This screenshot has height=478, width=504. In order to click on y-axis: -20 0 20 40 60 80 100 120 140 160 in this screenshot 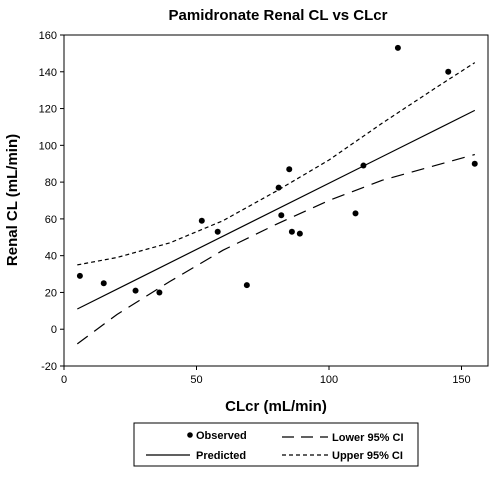, I will do `click(51, 201)`.